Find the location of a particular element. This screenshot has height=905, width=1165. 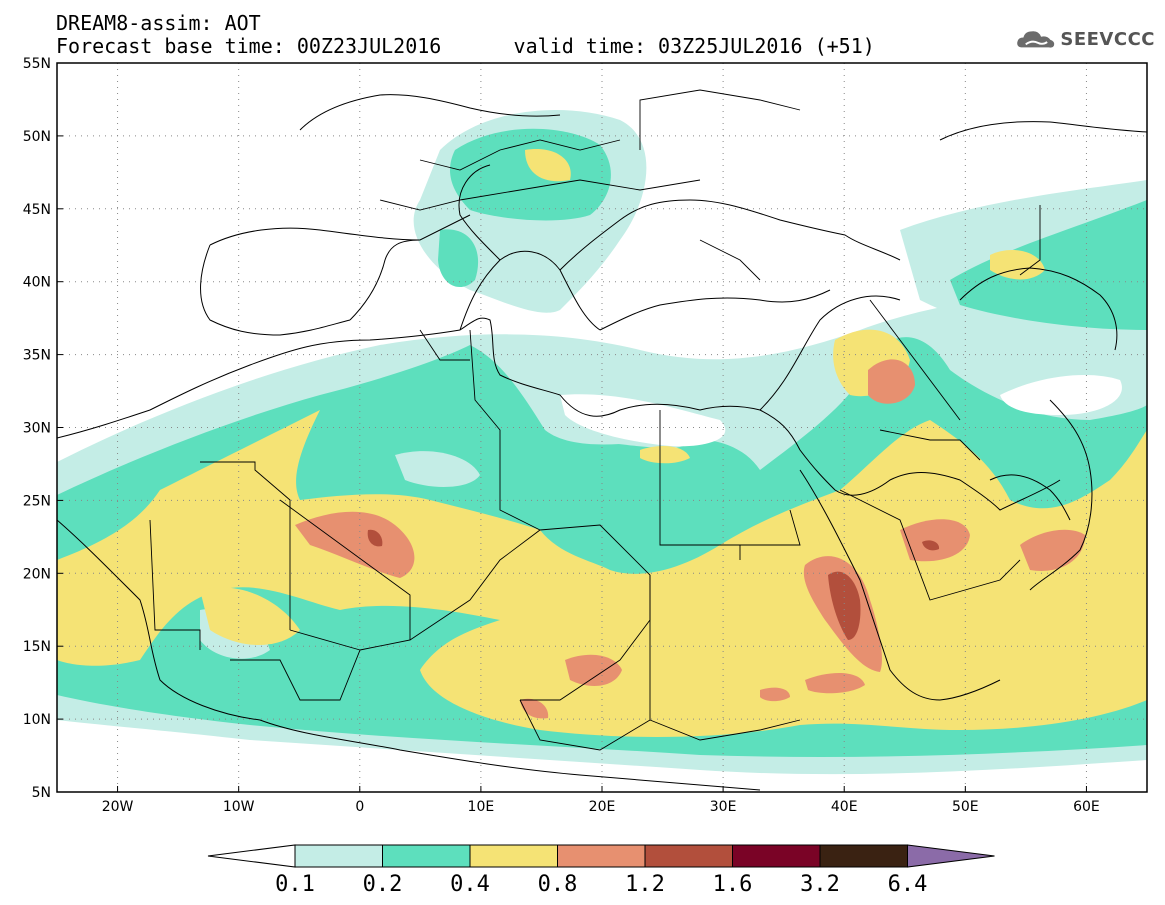

lon-tick-label: 30E is located at coordinates (723, 807).